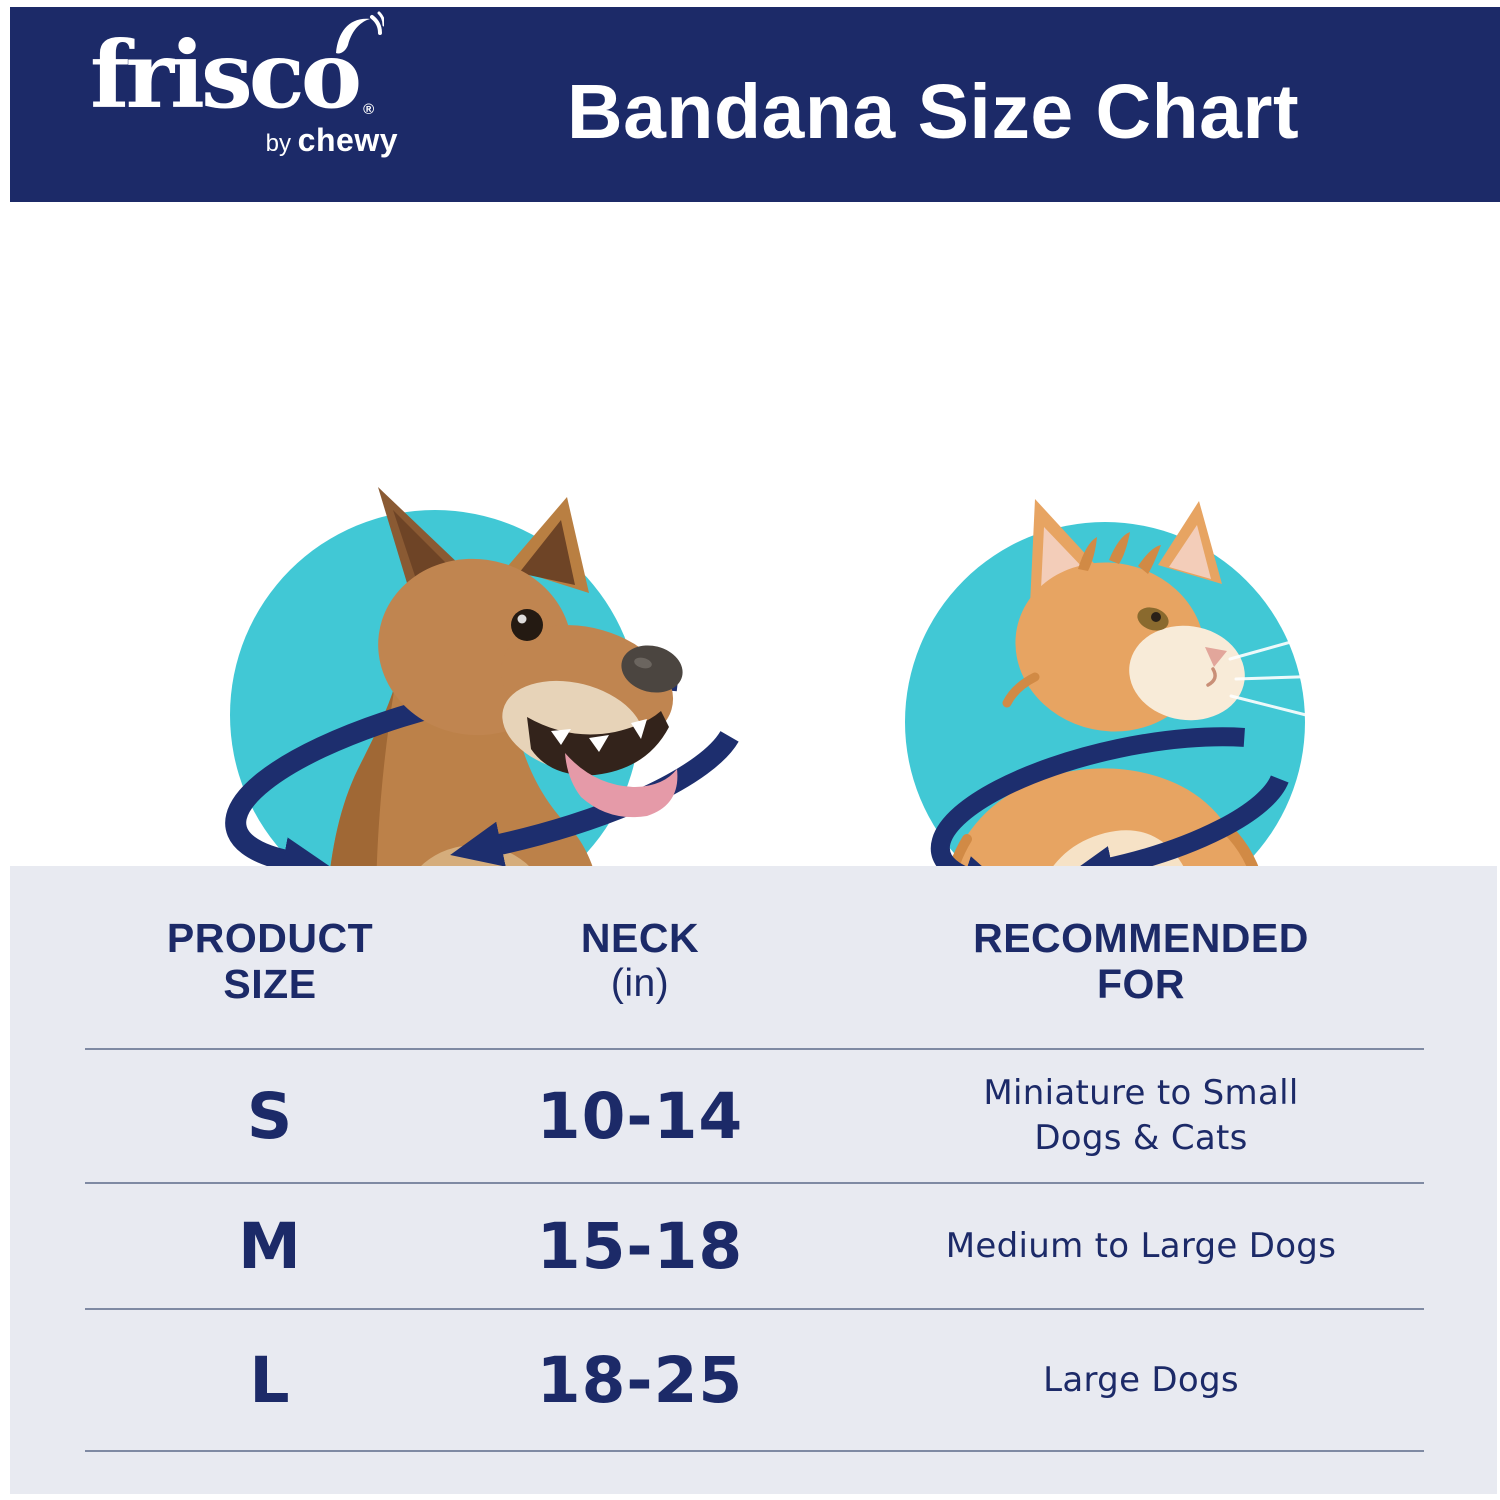  What do you see at coordinates (360, 32) in the screenshot?
I see `tail-swoosh-icon` at bounding box center [360, 32].